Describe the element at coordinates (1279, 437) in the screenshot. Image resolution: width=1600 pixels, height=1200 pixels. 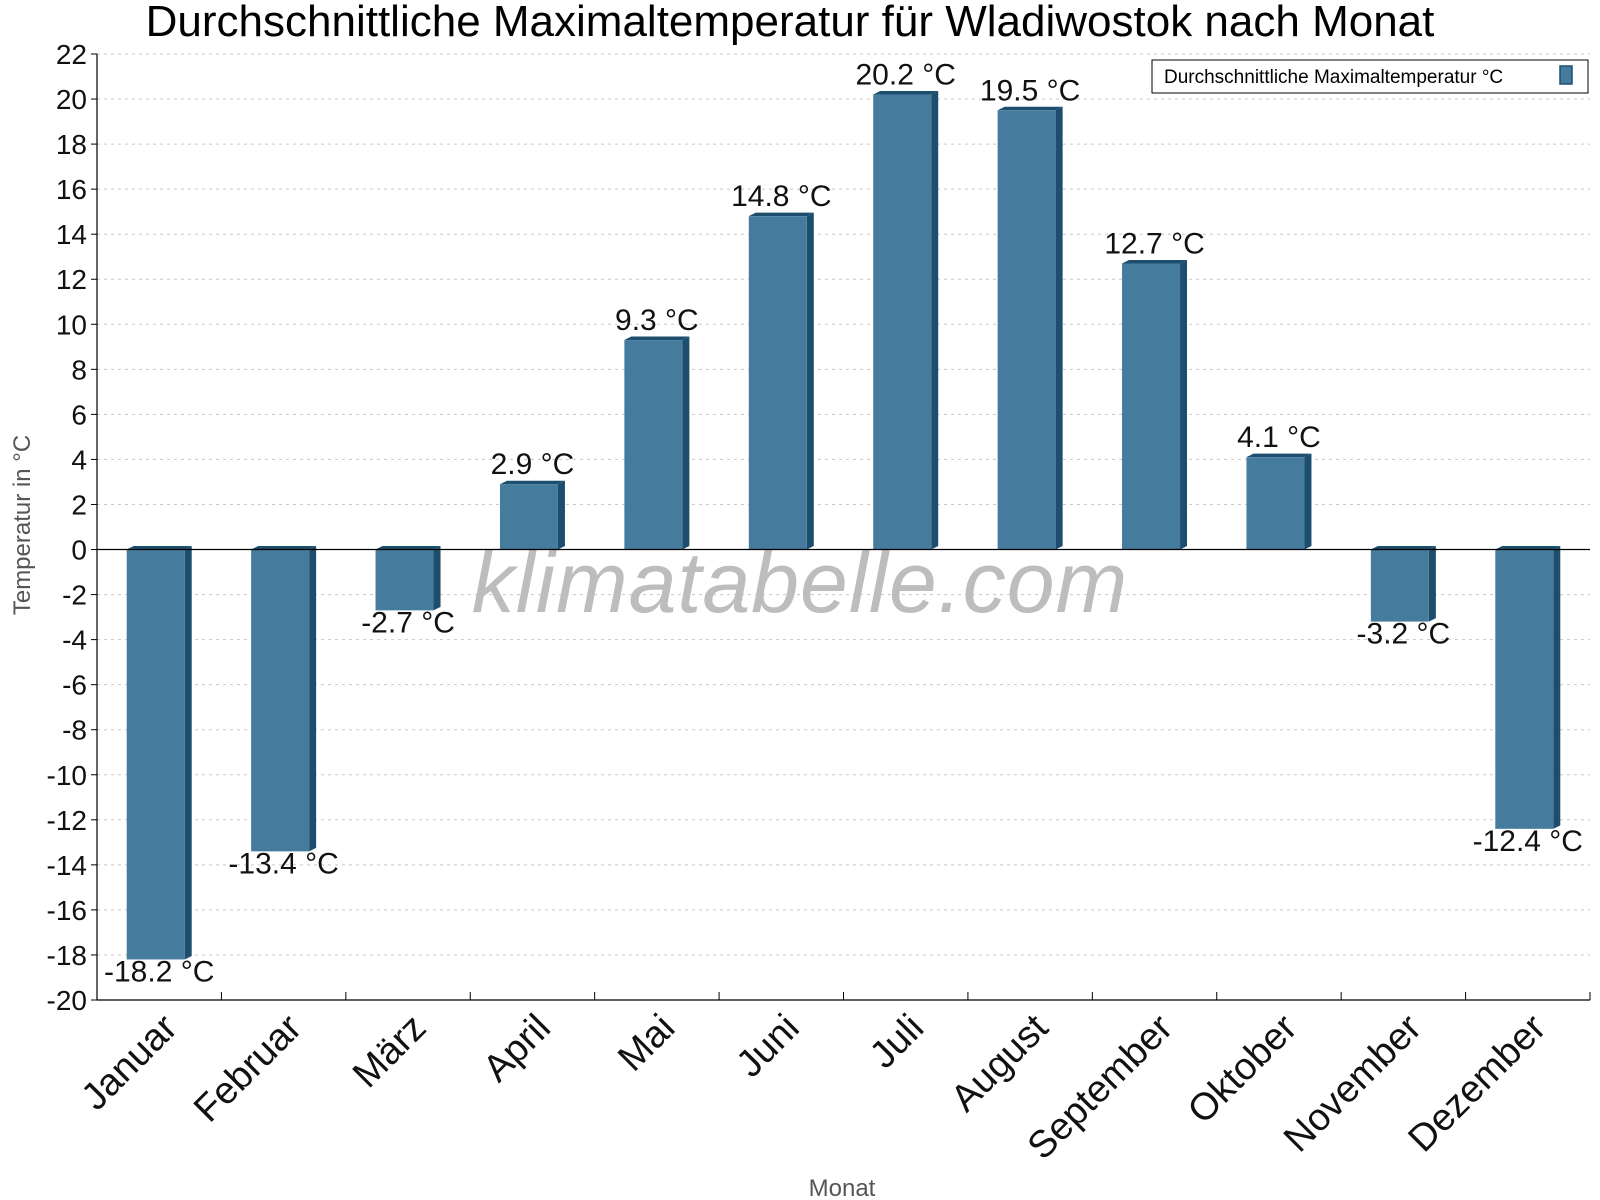
I see `data-label: 4.1 °C` at that location.